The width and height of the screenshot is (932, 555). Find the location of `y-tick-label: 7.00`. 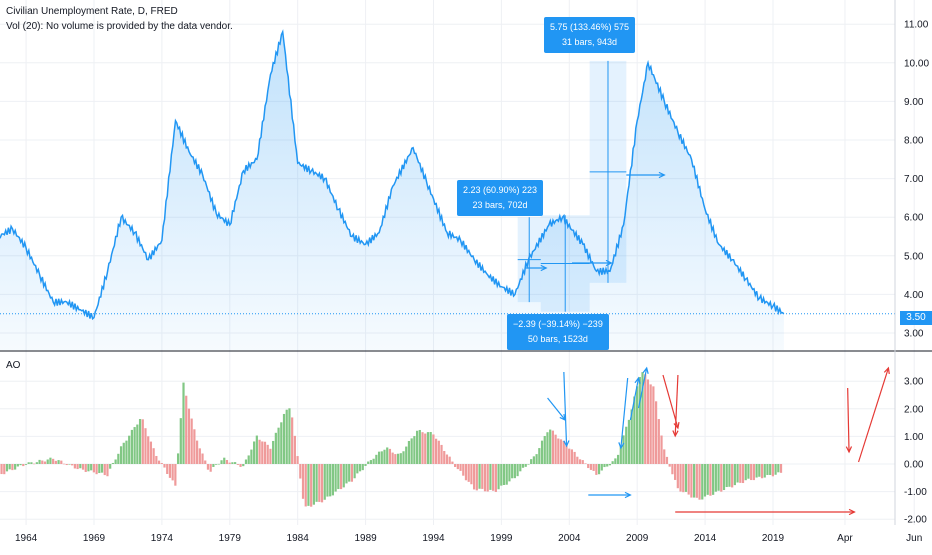

y-tick-label: 7.00 is located at coordinates (914, 179).